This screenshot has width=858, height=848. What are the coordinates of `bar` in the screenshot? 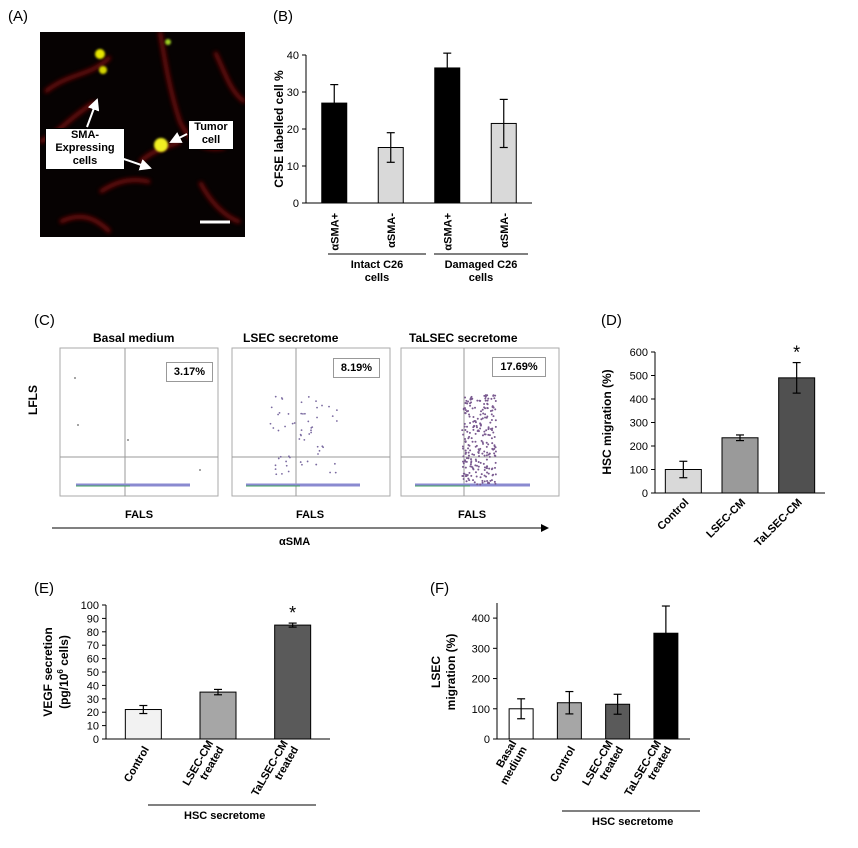 It's located at (447, 135).